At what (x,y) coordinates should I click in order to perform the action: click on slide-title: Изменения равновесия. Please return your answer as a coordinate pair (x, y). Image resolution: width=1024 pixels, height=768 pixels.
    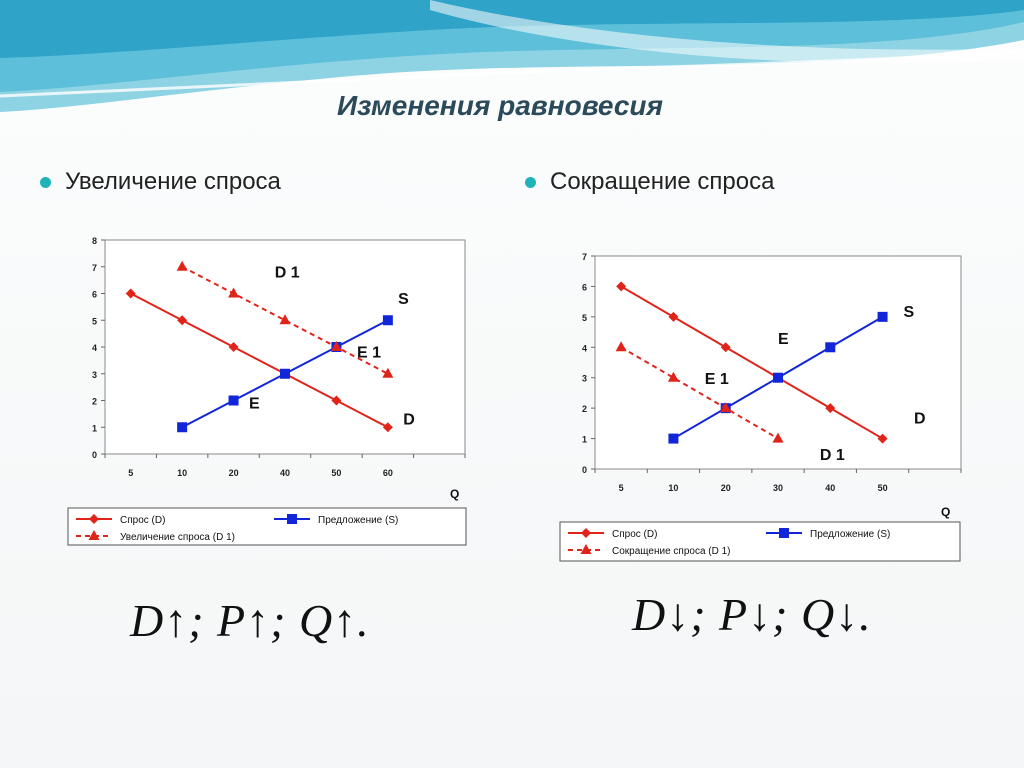
    Looking at the image, I should click on (499, 105).